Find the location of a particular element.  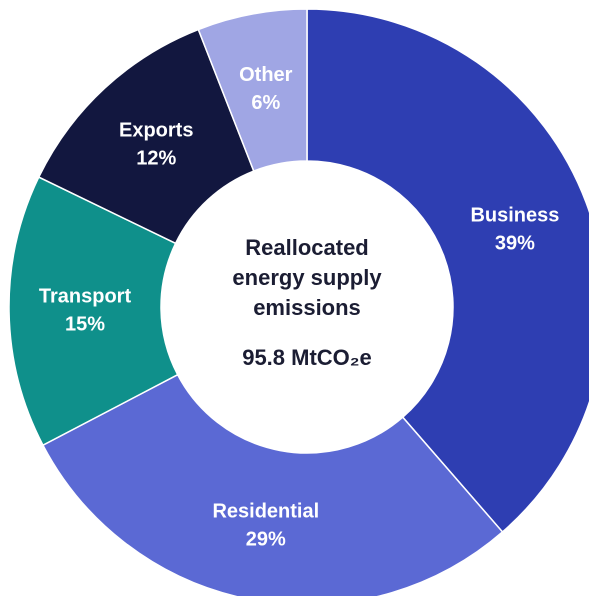

segment-value: 15% is located at coordinates (85, 325).